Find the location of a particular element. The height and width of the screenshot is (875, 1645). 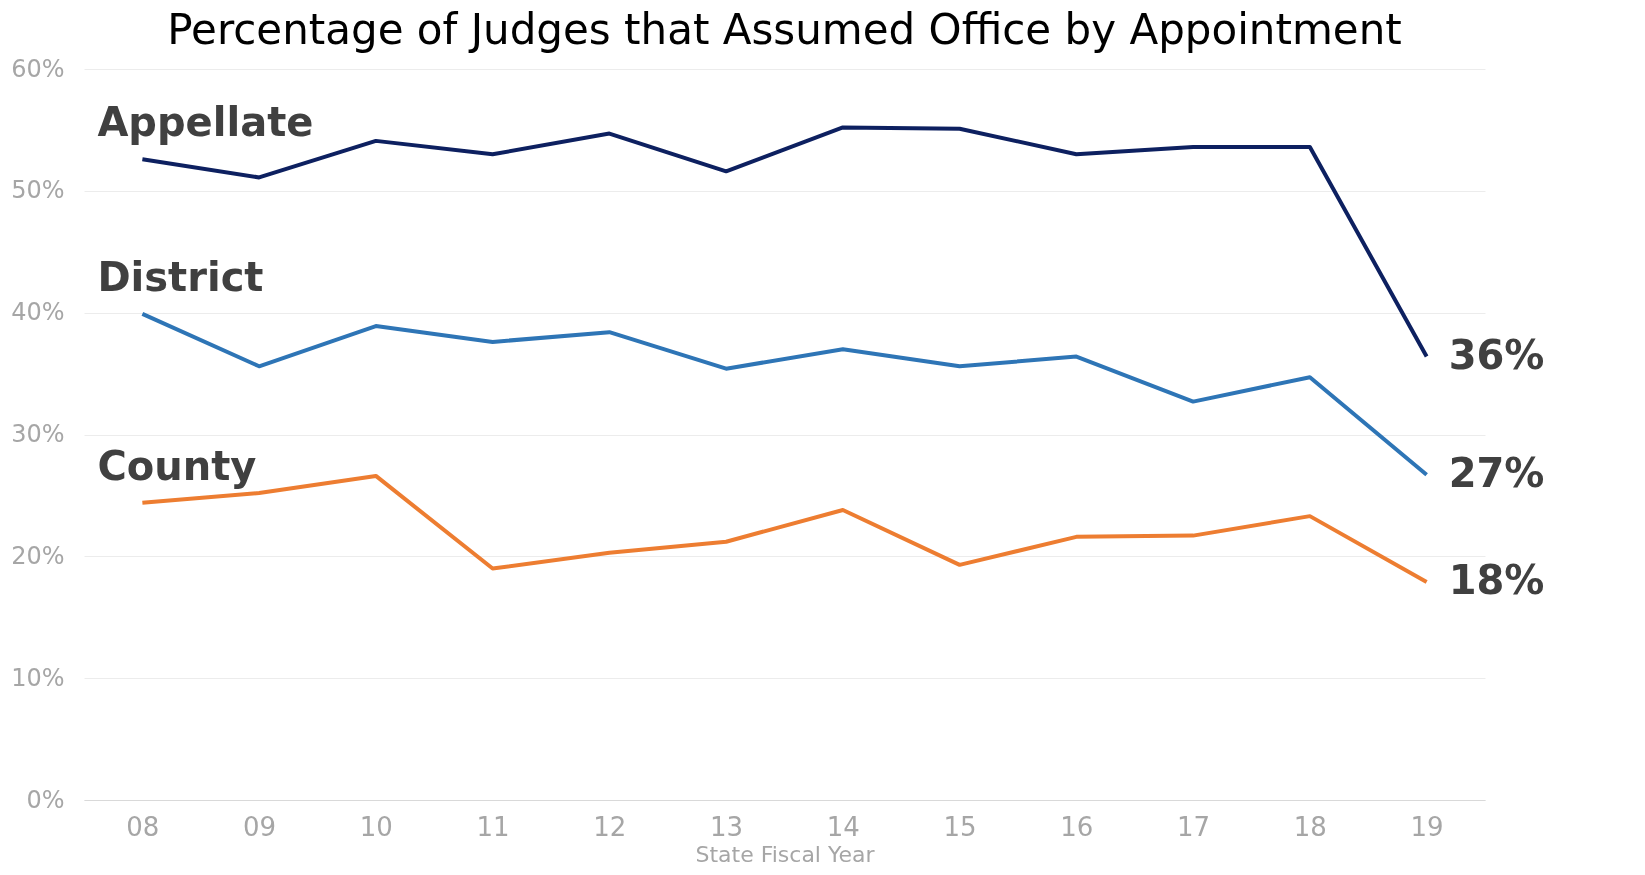

data-label: 18% is located at coordinates (1496, 579).